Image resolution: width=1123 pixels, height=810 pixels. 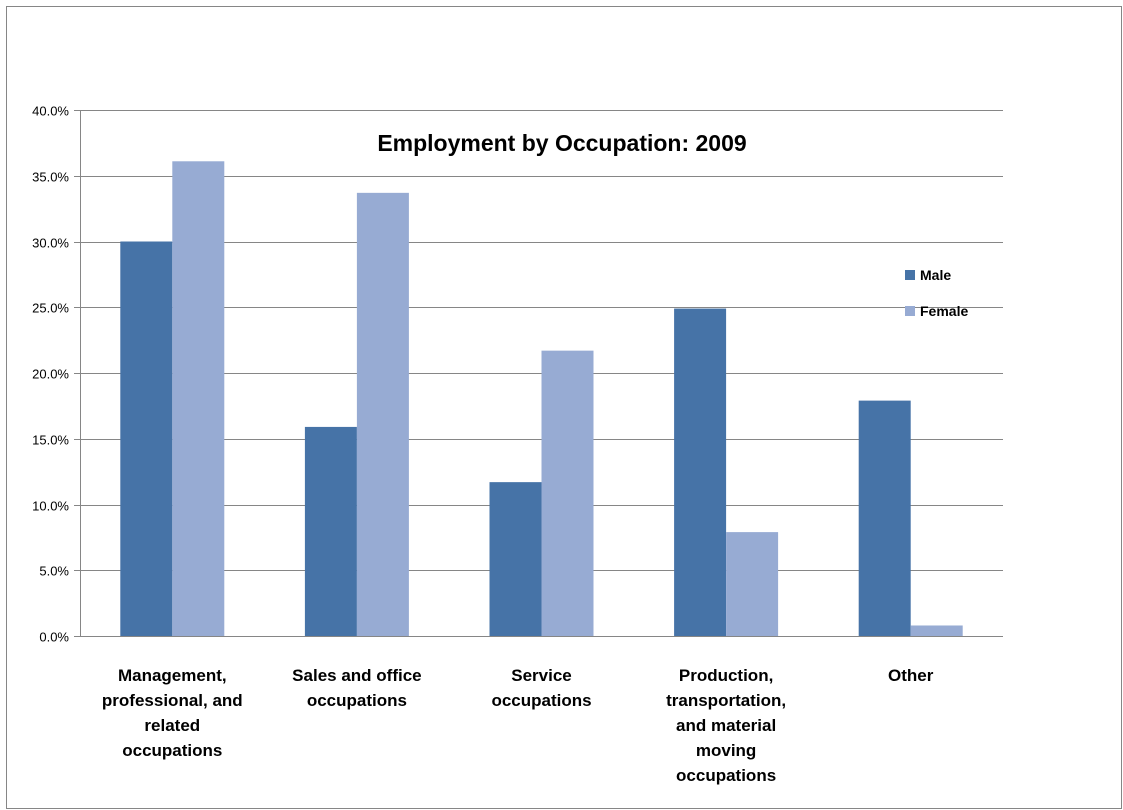 I want to click on x-tick-label: Other, so click(x=911, y=675).